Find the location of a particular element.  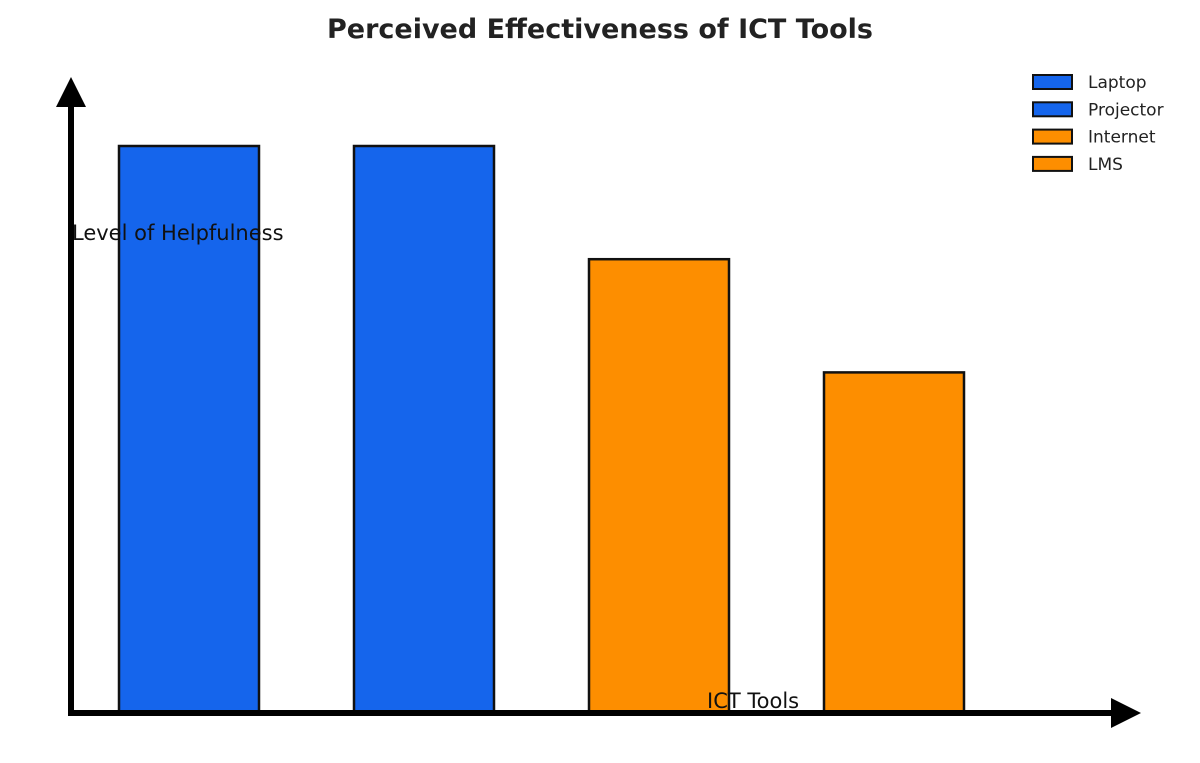

legend-swatch-internet is located at coordinates (1052, 136).